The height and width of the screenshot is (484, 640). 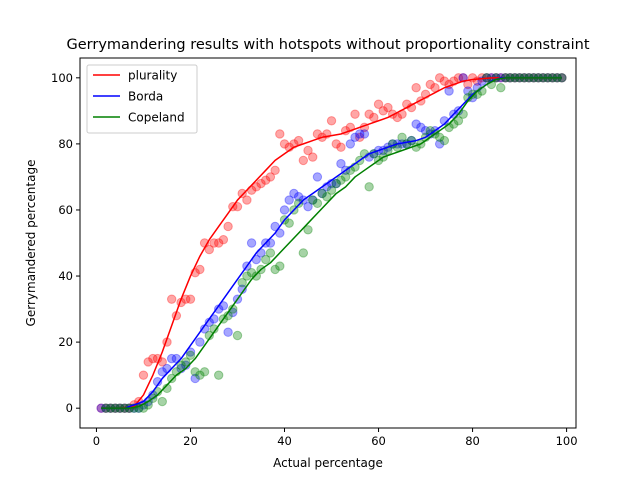 I want to click on y-tick-label: 60, so click(x=65, y=210).